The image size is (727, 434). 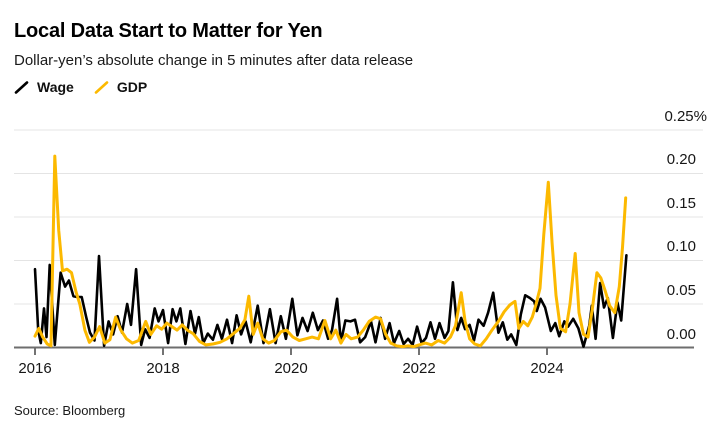 I want to click on legend-label-gdp: GDP, so click(x=132, y=87).